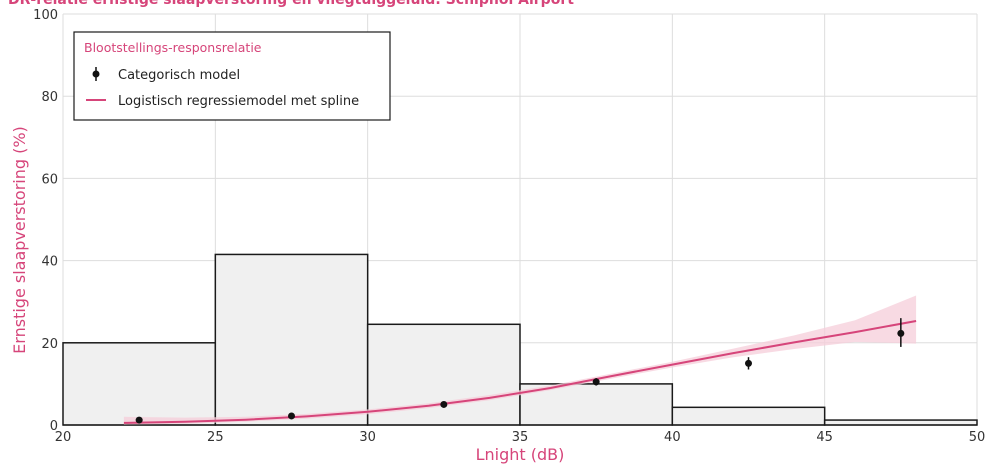 The height and width of the screenshot is (465, 986). I want to click on y-axis-title: Ernstige slaapverstoring (%), so click(19, 240).